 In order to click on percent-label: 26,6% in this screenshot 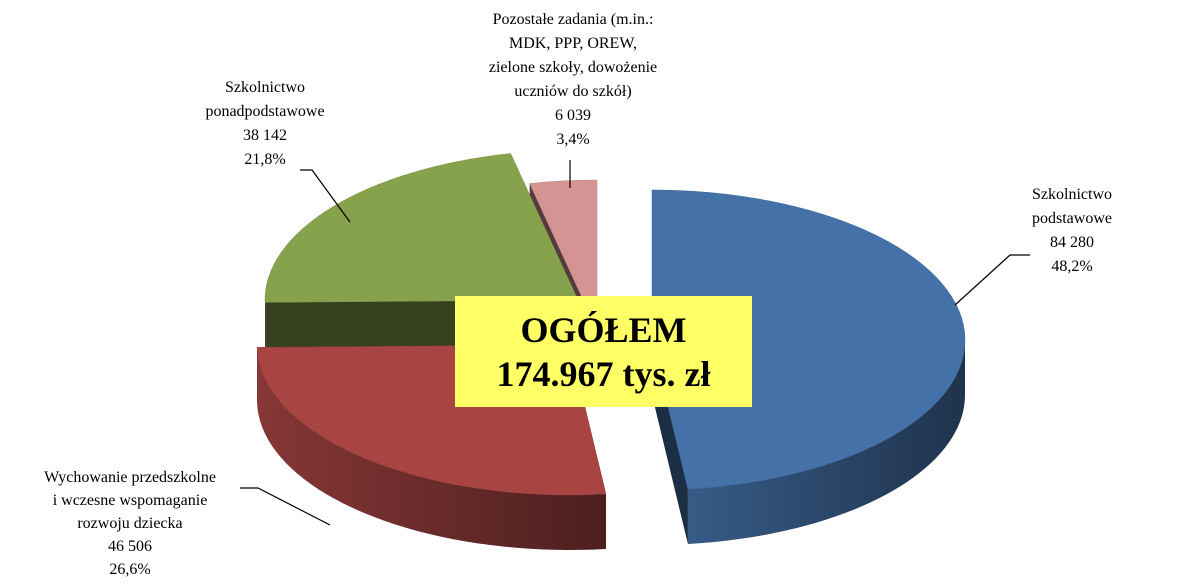, I will do `click(130, 569)`.